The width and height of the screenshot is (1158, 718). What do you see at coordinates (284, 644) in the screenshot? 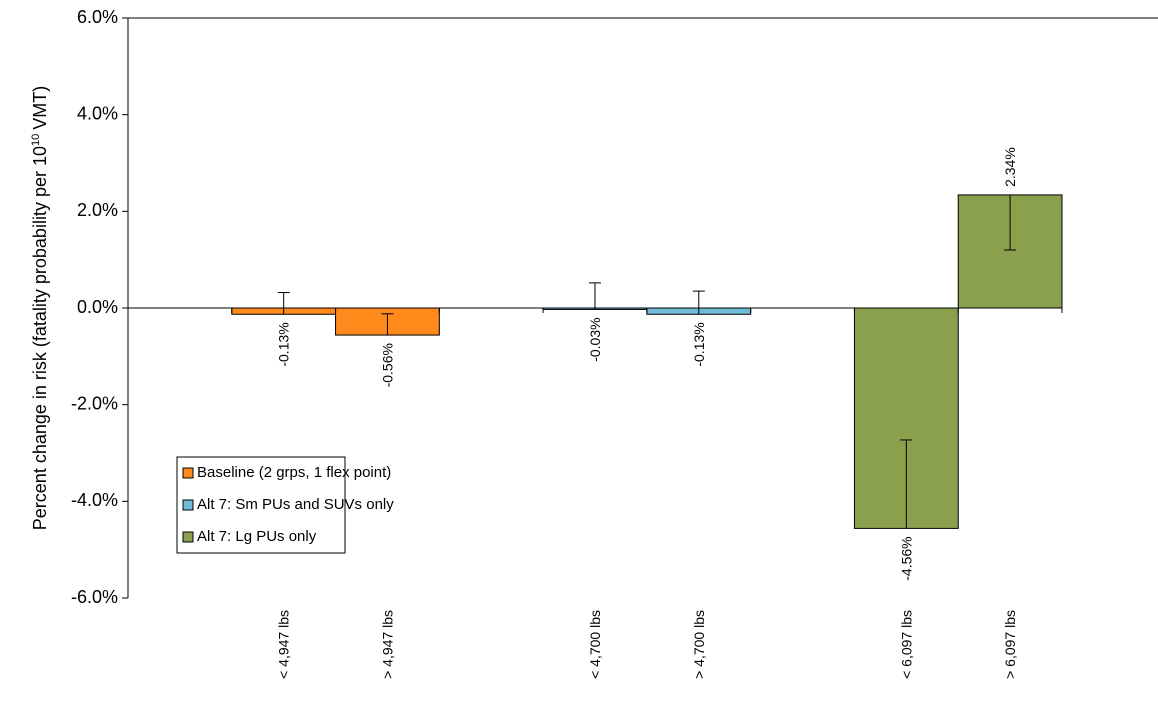
I see `x-tick-label: < 4,947 lbs` at bounding box center [284, 644].